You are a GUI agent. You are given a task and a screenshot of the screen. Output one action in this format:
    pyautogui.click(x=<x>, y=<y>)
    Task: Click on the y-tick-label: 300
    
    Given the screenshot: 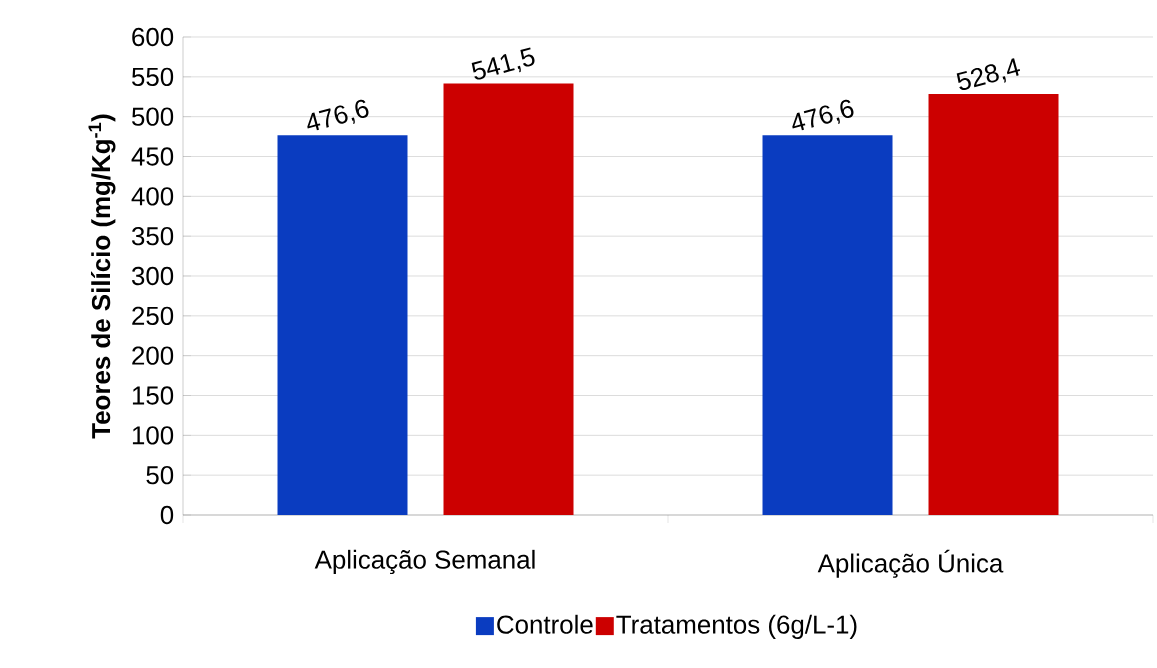 What is the action you would take?
    pyautogui.click(x=152, y=276)
    